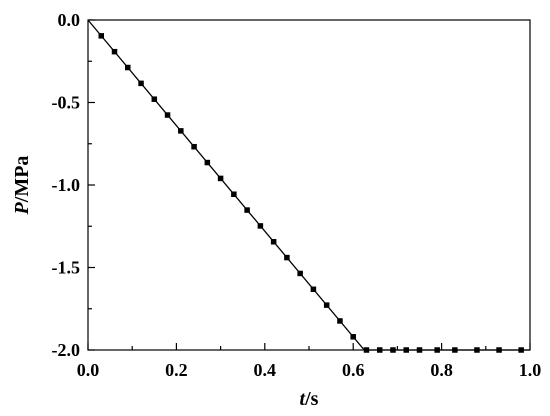 The image size is (550, 416). Describe the element at coordinates (309, 361) in the screenshot. I see `x-axis: 0.0 0.2 0.4 0.6 0.8 1.0` at that location.